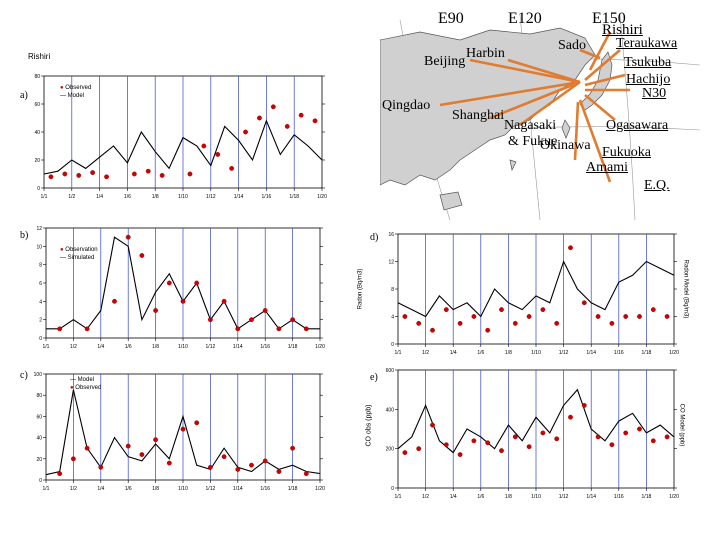  What do you see at coordinates (360, 289) in the screenshot?
I see `y-axis-label: Radon (Bq/m3)` at bounding box center [360, 289].